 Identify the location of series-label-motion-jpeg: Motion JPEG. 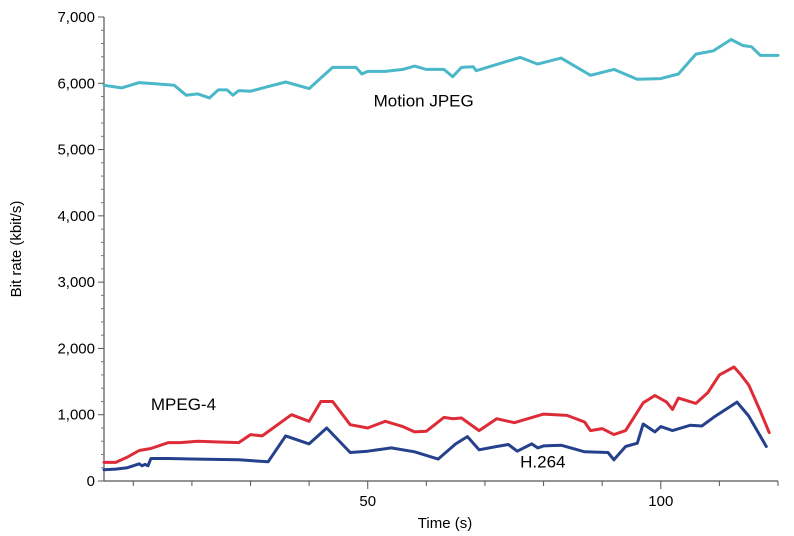
(424, 100).